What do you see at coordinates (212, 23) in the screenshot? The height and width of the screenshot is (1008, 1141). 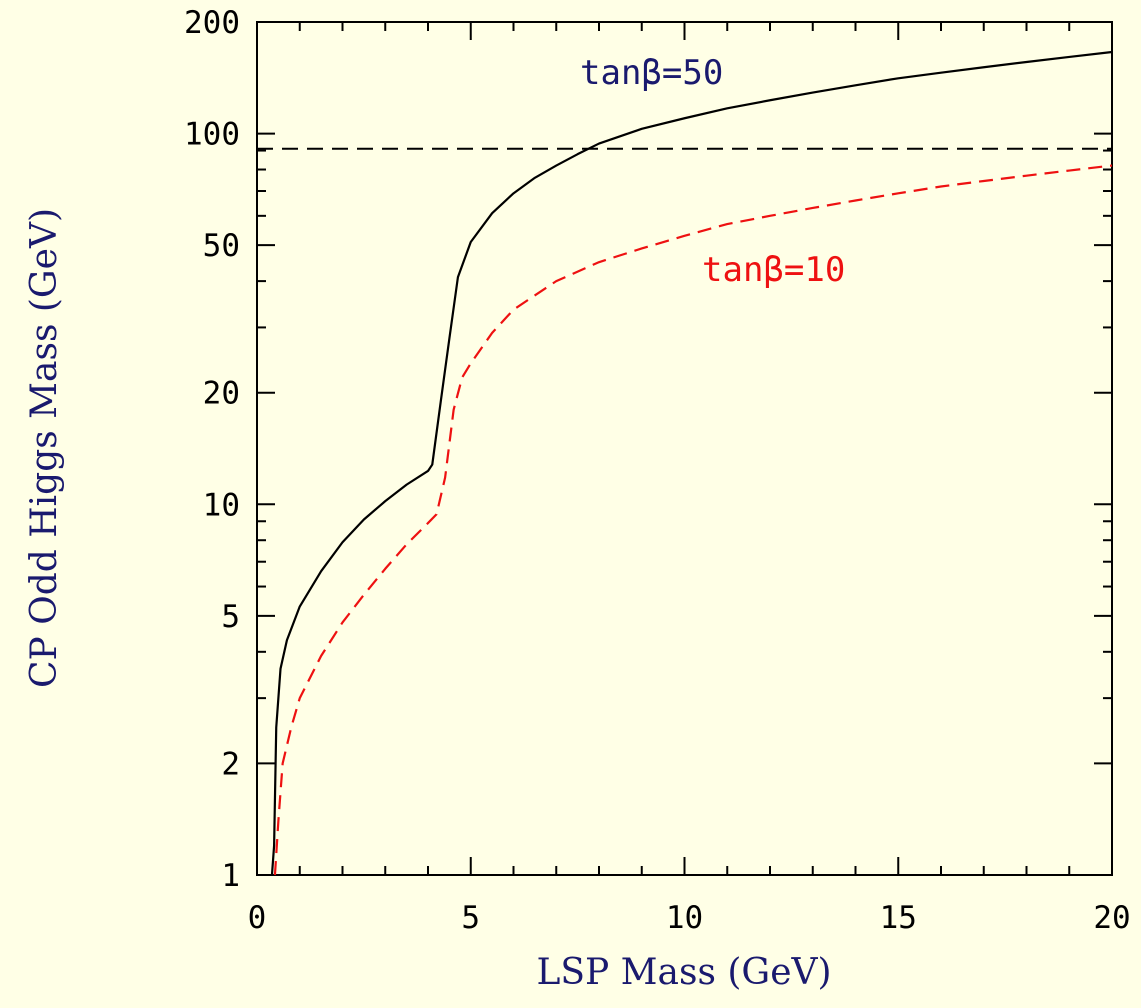 I see `y-tick-label: 200` at bounding box center [212, 23].